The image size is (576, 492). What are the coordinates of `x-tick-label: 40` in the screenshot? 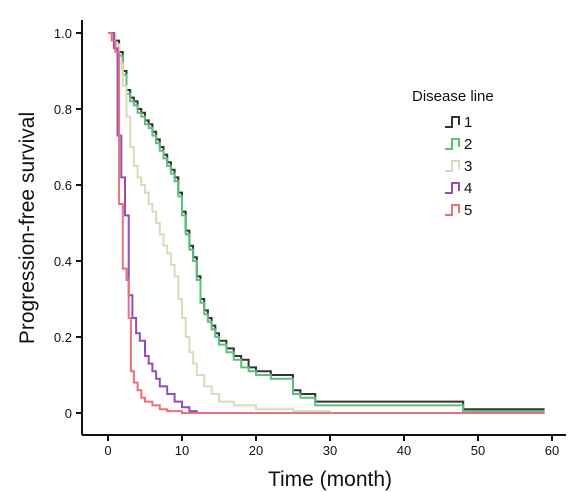 It's located at (404, 450).